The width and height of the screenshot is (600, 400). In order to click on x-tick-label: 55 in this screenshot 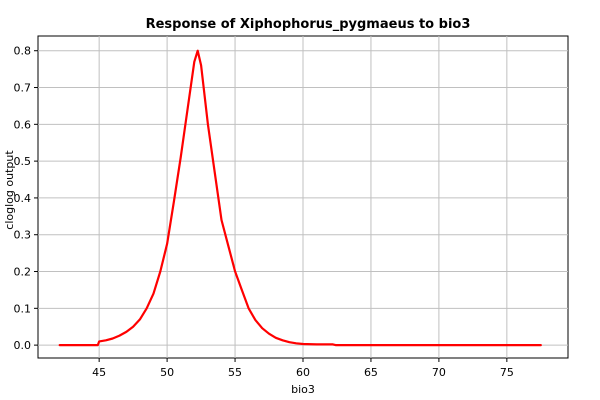, I will do `click(235, 372)`.